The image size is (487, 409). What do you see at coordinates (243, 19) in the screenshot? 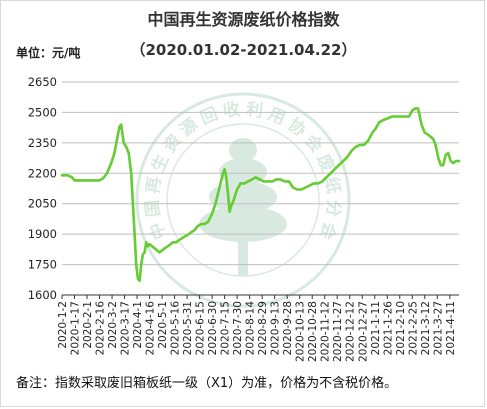
I see `chart-title: 中国再生资源废纸价格指数` at bounding box center [243, 19].